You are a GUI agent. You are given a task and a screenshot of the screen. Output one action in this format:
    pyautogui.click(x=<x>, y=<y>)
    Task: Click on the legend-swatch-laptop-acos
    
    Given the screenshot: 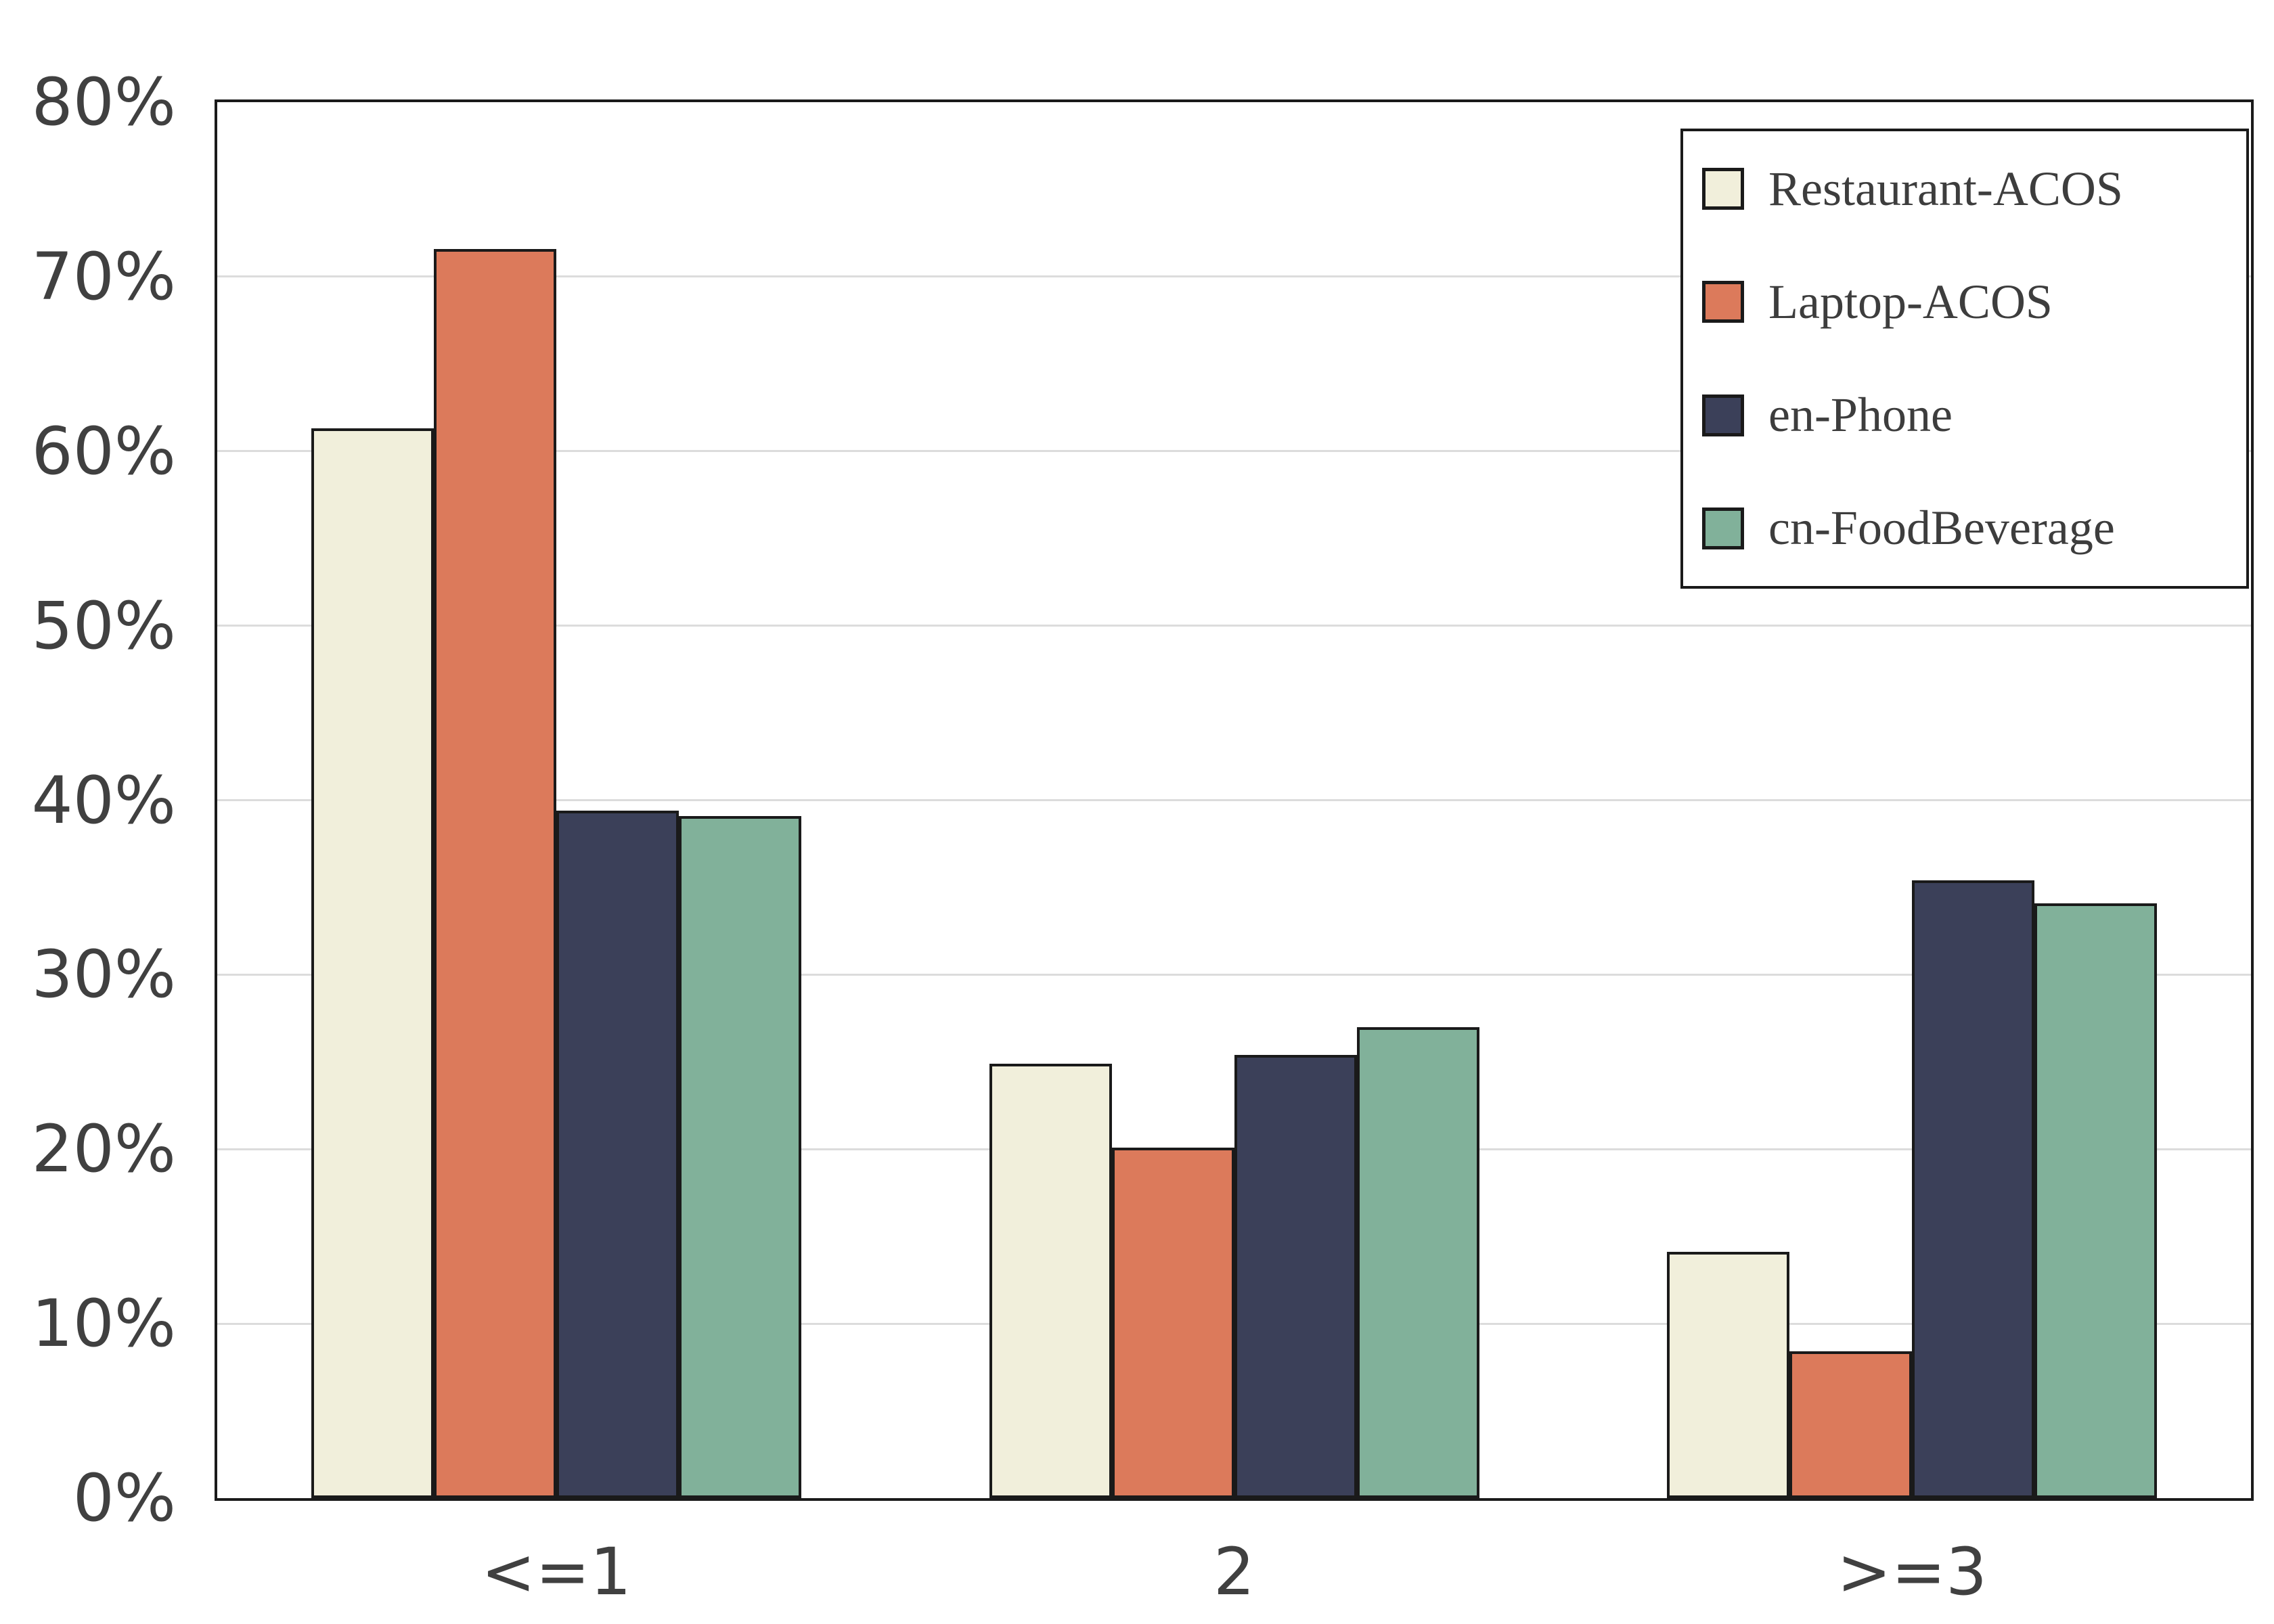 What is the action you would take?
    pyautogui.click(x=1723, y=302)
    